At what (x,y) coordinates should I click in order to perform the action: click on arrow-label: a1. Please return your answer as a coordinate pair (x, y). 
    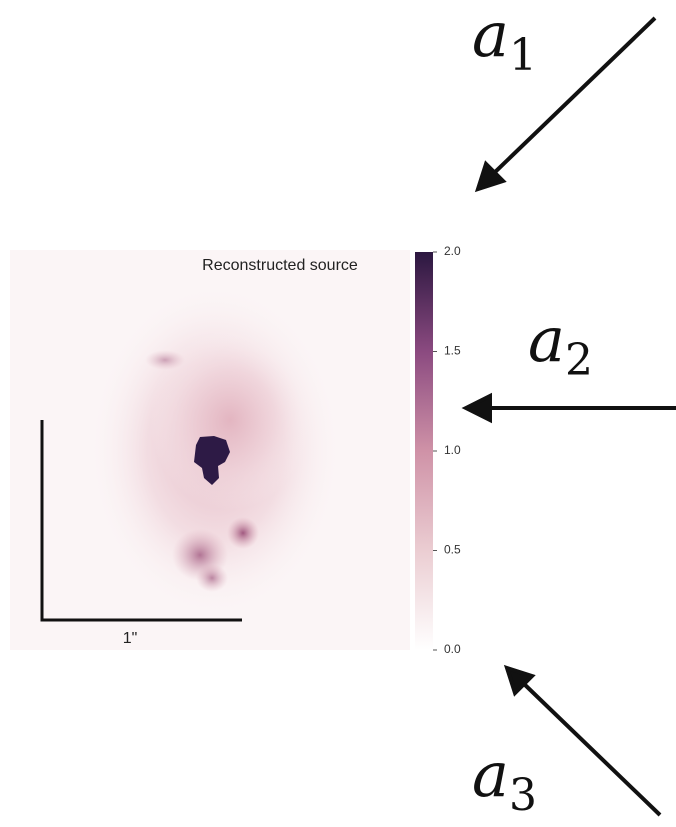
    Looking at the image, I should click on (504, 40).